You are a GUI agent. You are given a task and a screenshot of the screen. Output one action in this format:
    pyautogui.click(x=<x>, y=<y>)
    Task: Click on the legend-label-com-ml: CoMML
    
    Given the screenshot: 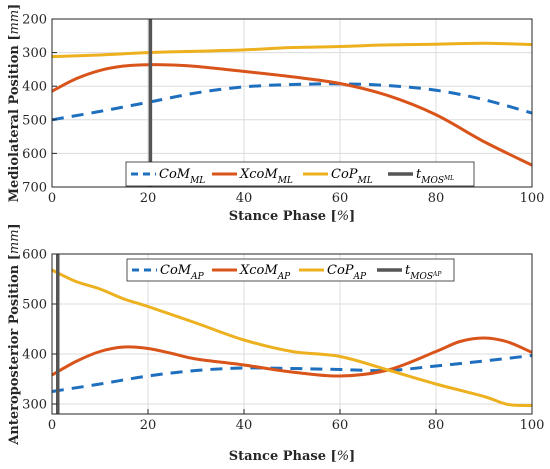 What is the action you would take?
    pyautogui.click(x=182, y=176)
    